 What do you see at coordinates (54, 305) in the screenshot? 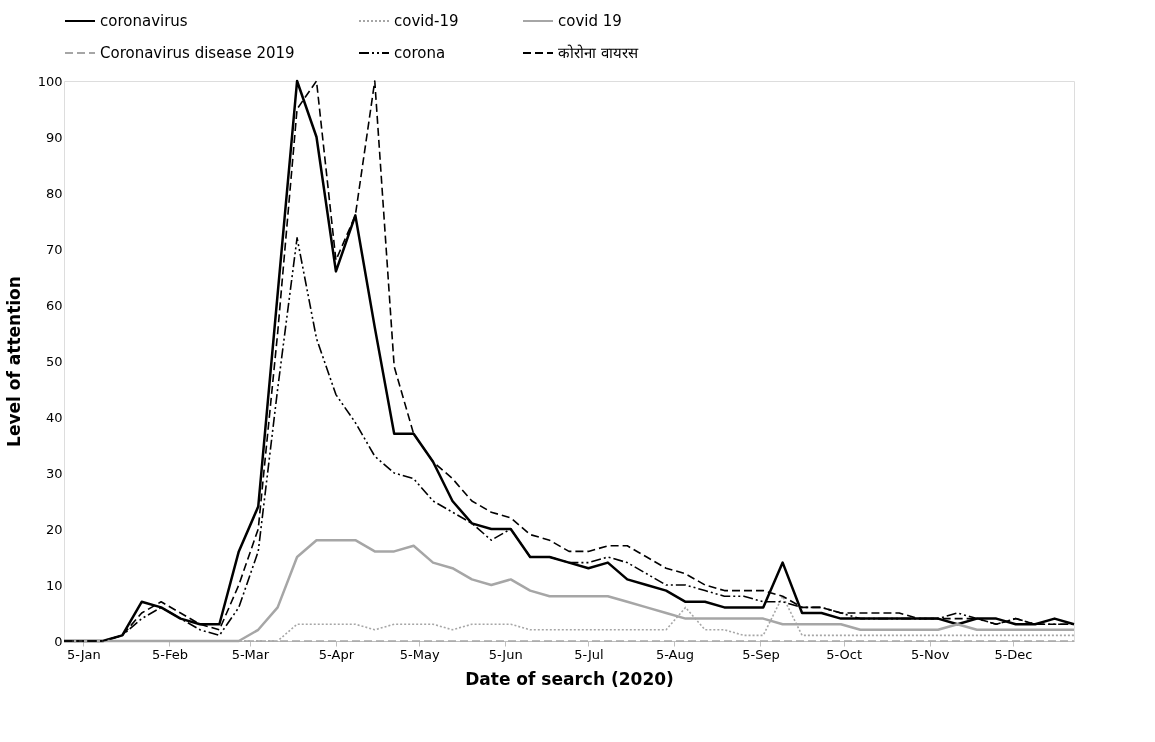
I see `y-tick-label: 60` at bounding box center [54, 305].